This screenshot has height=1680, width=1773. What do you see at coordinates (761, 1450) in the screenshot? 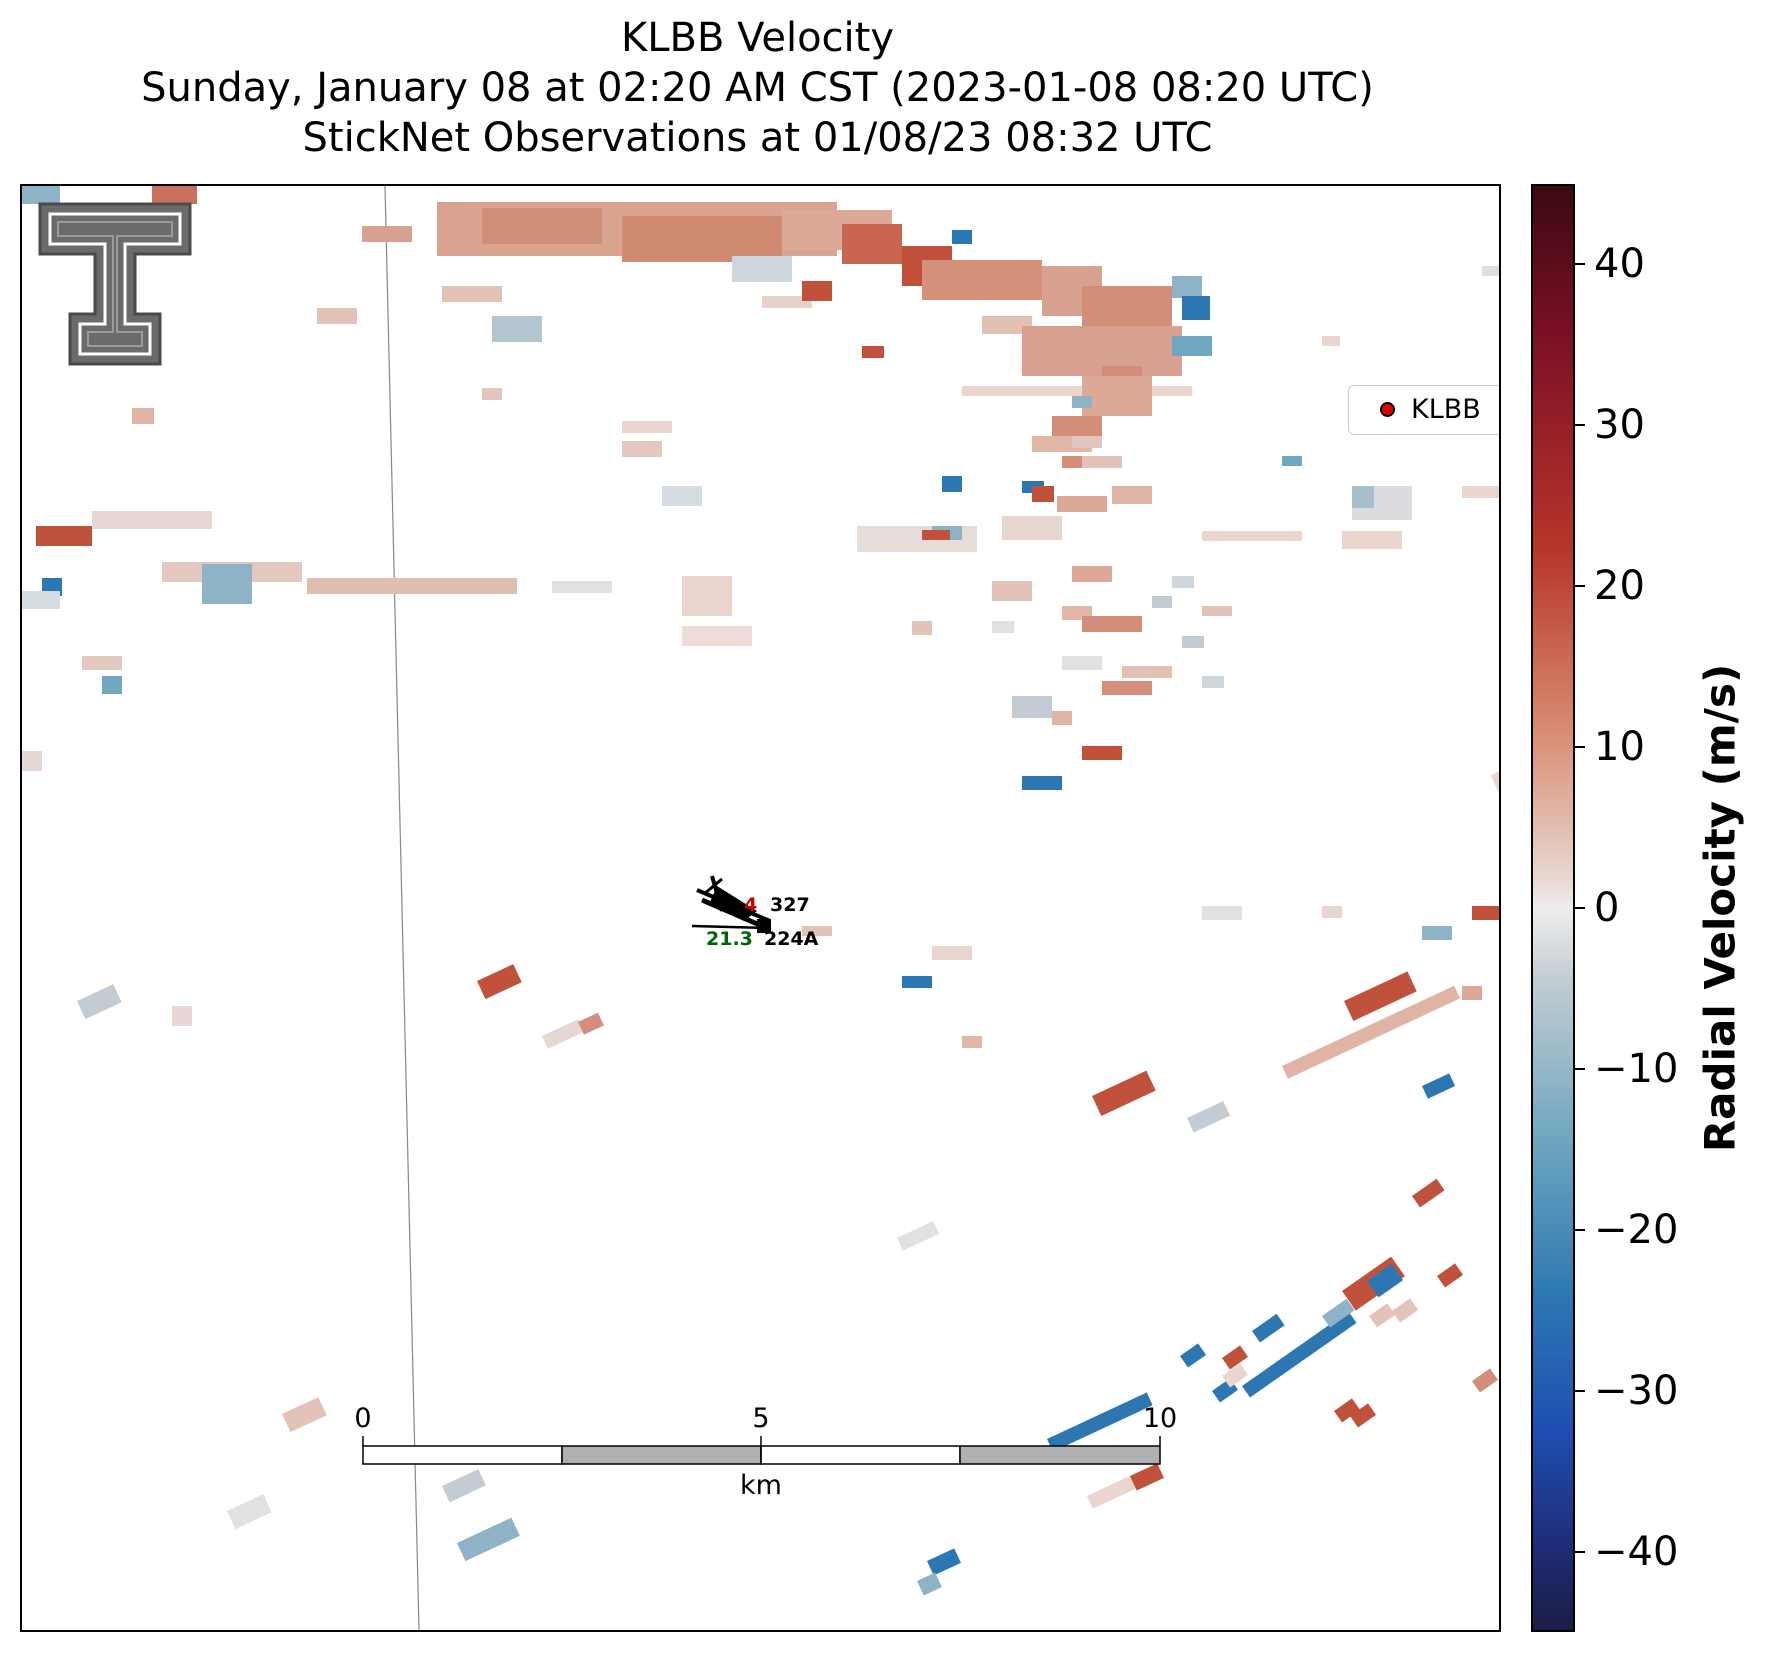
I see `scale-bar` at bounding box center [761, 1450].